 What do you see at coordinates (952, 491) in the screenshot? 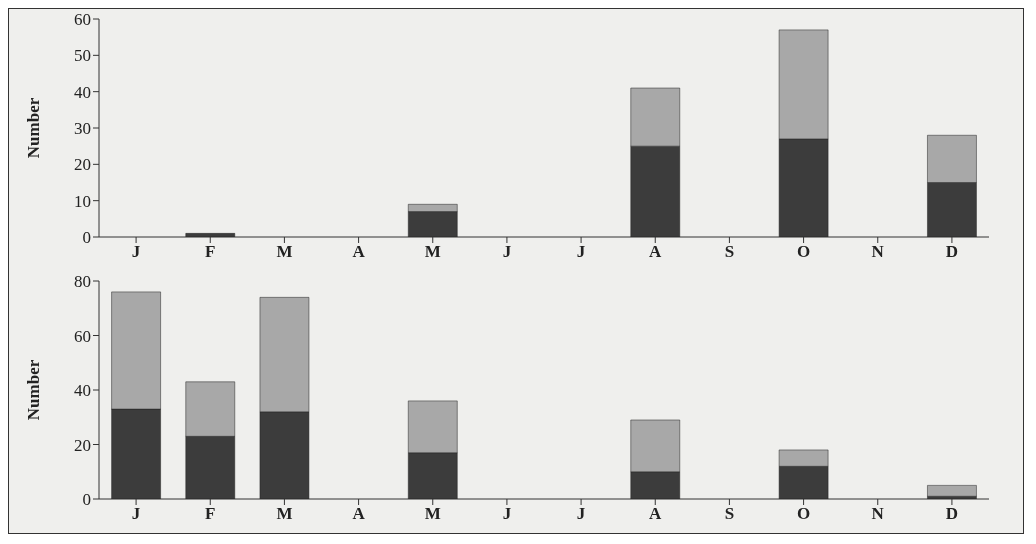
I see `bar` at bounding box center [952, 491].